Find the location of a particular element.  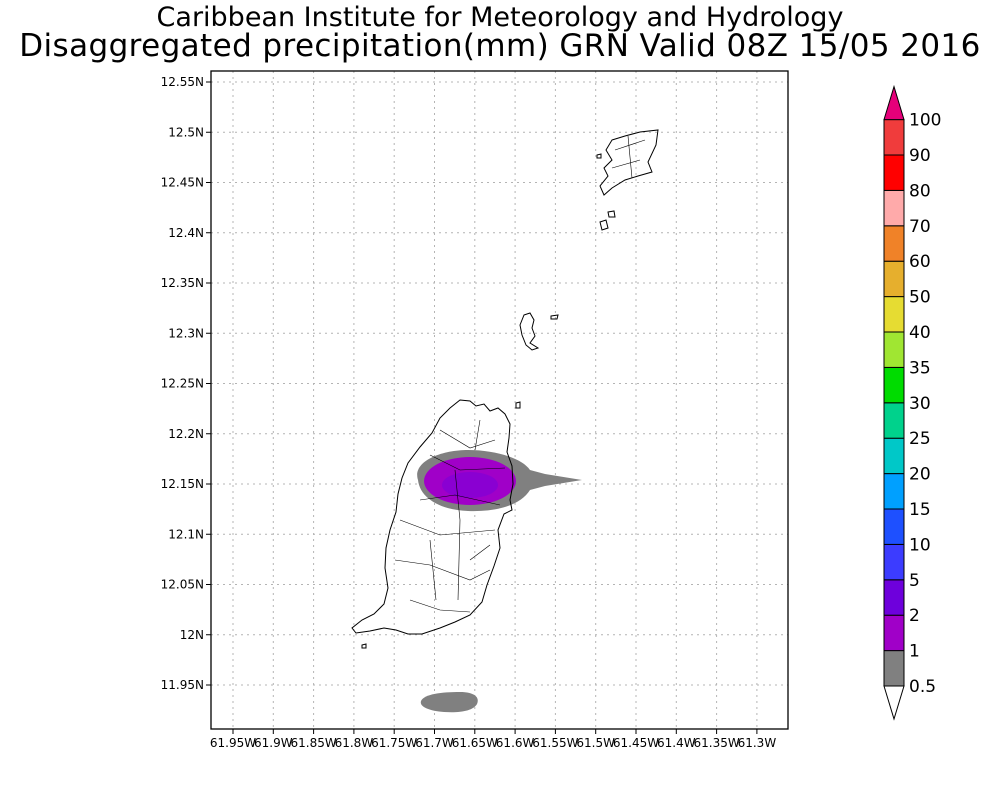

colorbar-level-label: 5 is located at coordinates (914, 581).